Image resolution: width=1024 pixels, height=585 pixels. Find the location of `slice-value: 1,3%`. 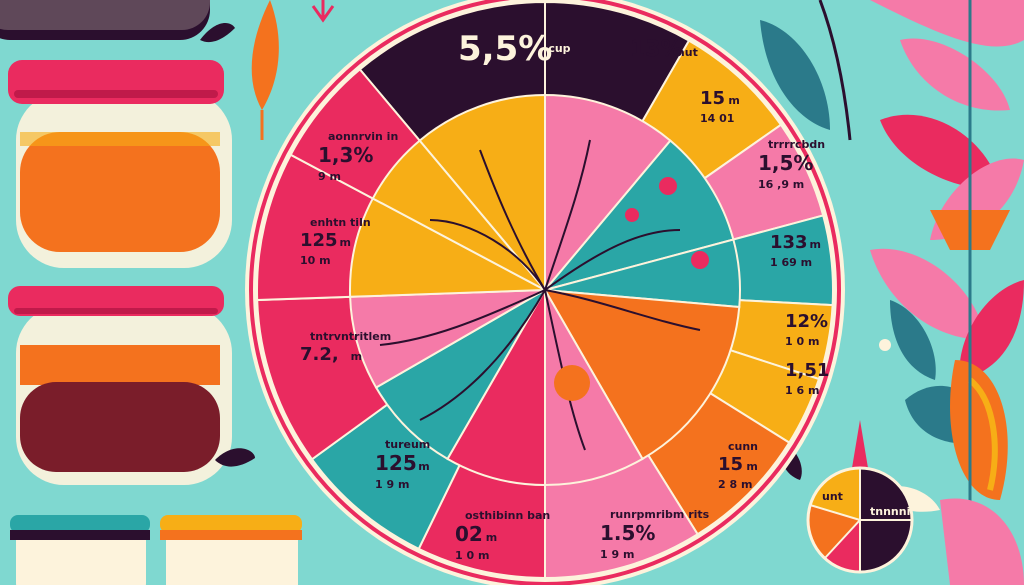

slice-value: 1,3% is located at coordinates (345, 155).